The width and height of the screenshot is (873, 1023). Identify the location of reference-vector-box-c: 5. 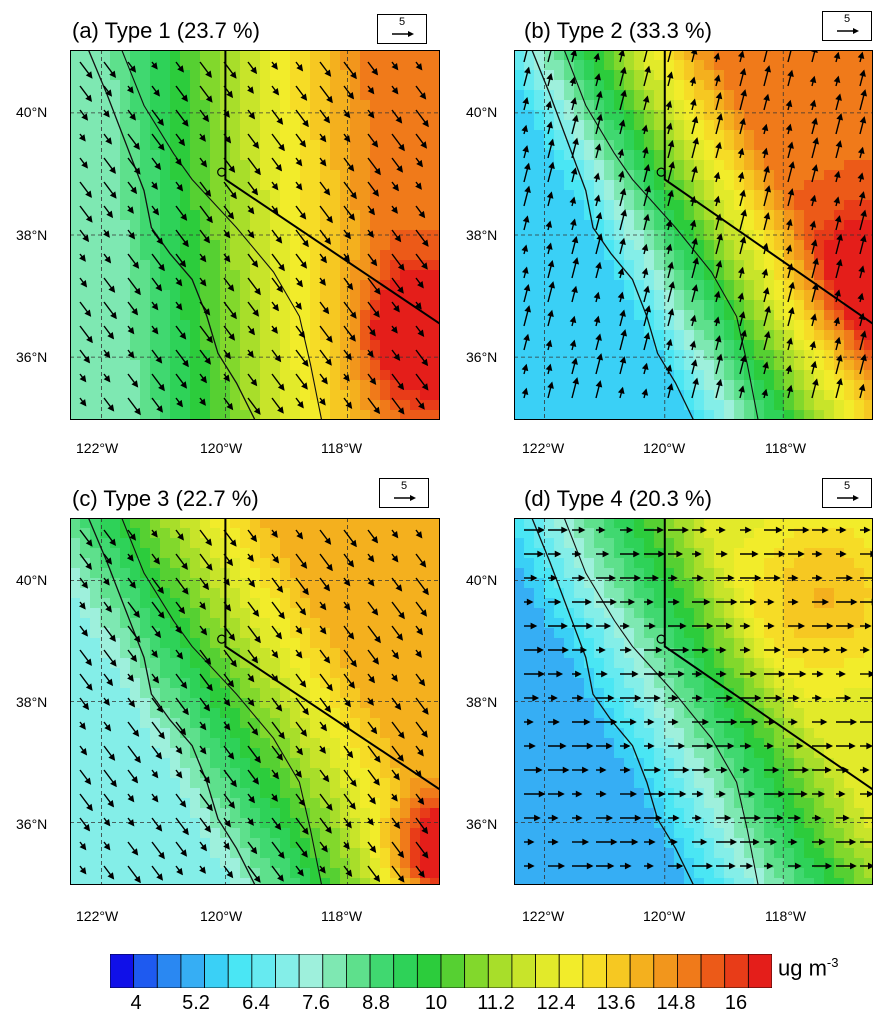
(404, 493).